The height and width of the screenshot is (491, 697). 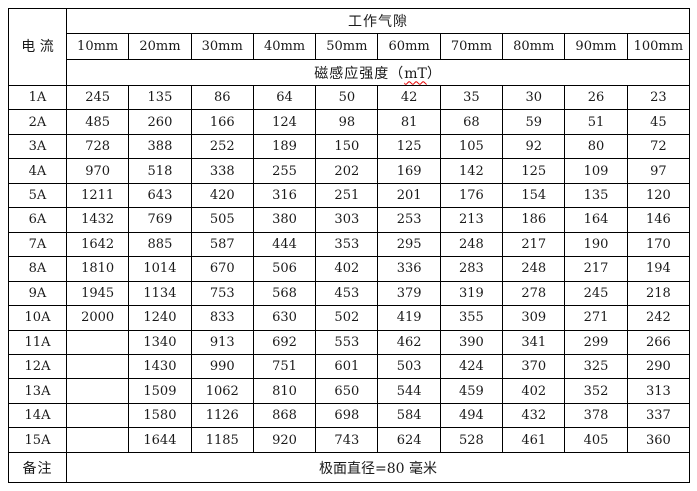 I want to click on current-cell: 2A, so click(x=37, y=122).